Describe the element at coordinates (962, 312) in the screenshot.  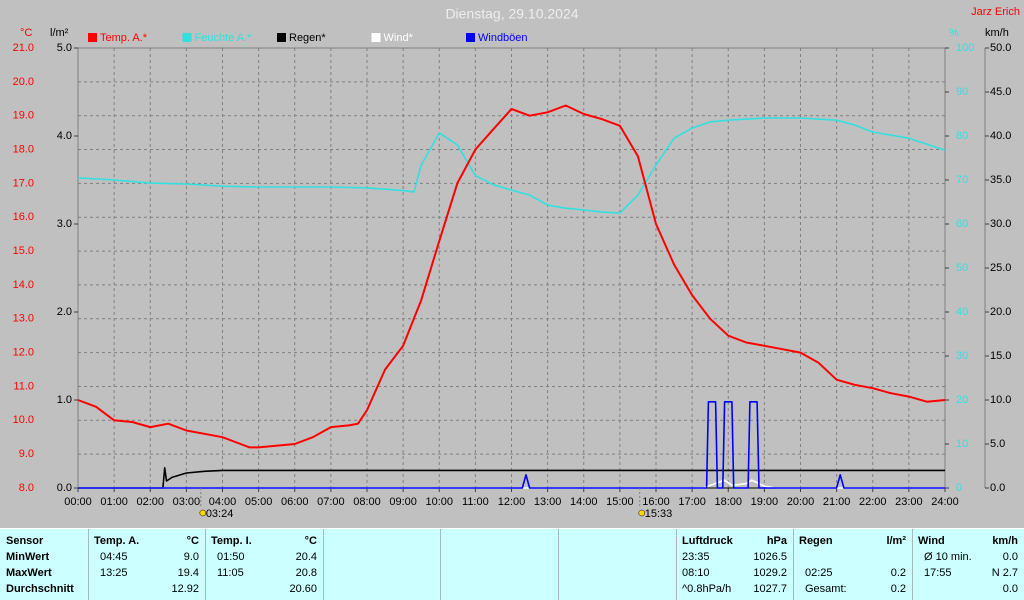
I see `y2-tick-label: 40` at that location.